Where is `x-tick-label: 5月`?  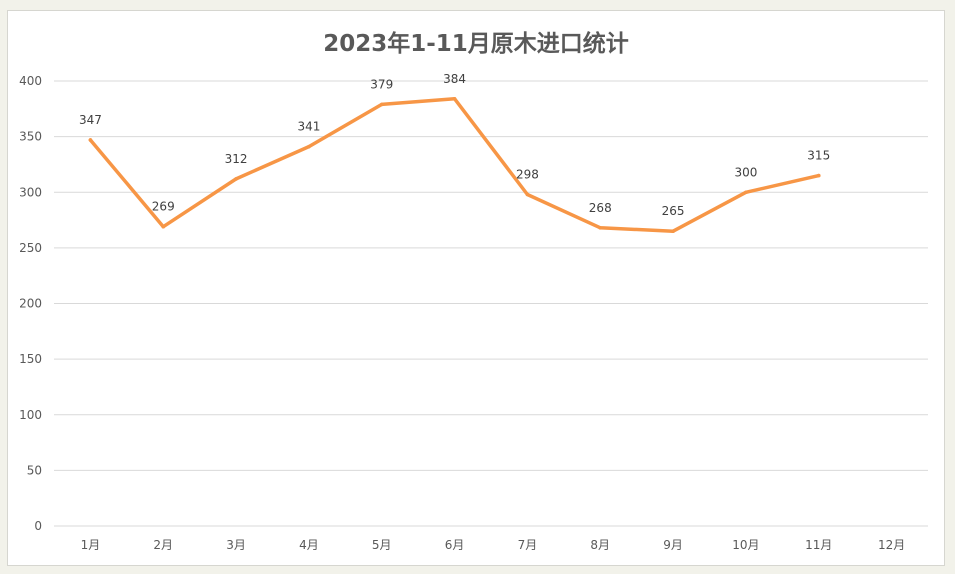
x-tick-label: 5月 is located at coordinates (382, 545).